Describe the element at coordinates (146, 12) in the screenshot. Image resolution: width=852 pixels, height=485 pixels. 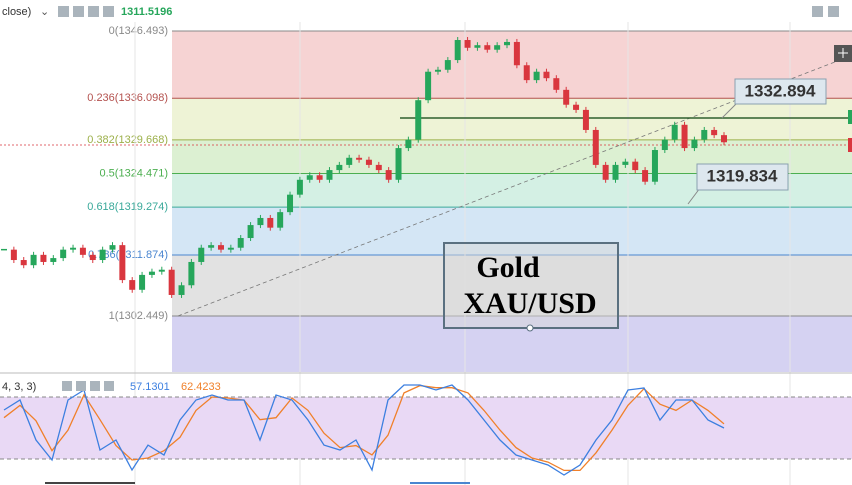
I see `last-price: 1311.5196` at that location.